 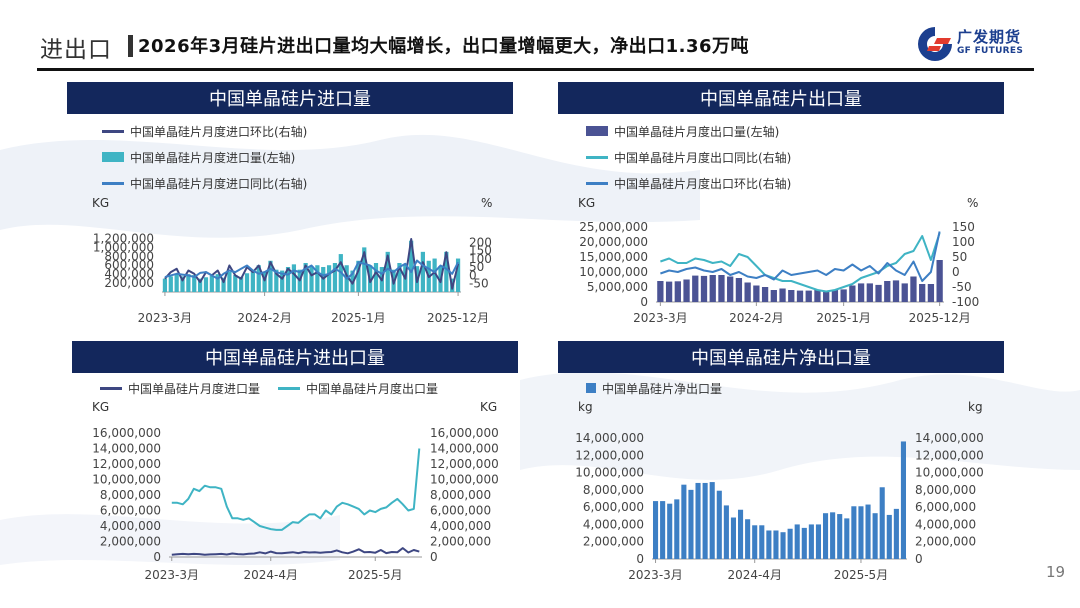 I want to click on section-separator, so click(x=130, y=46).